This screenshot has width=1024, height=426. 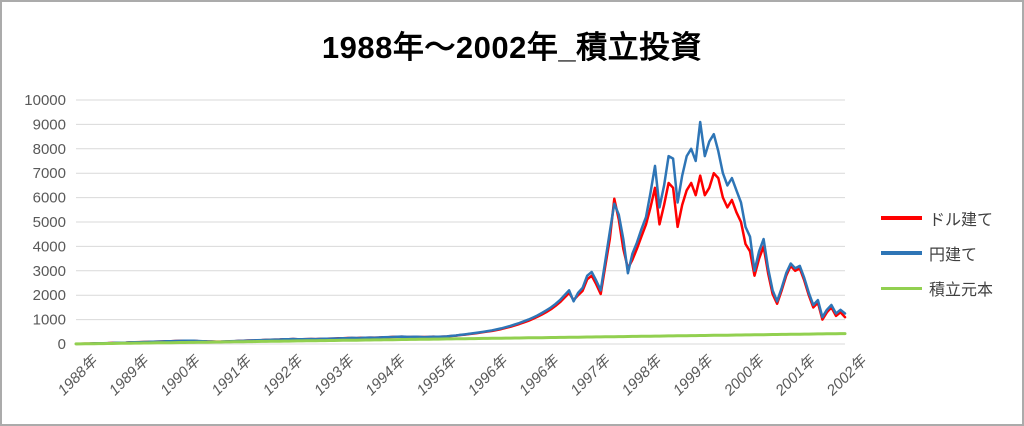 What do you see at coordinates (953, 255) in the screenshot?
I see `legend-label-yen: 円建て` at bounding box center [953, 255].